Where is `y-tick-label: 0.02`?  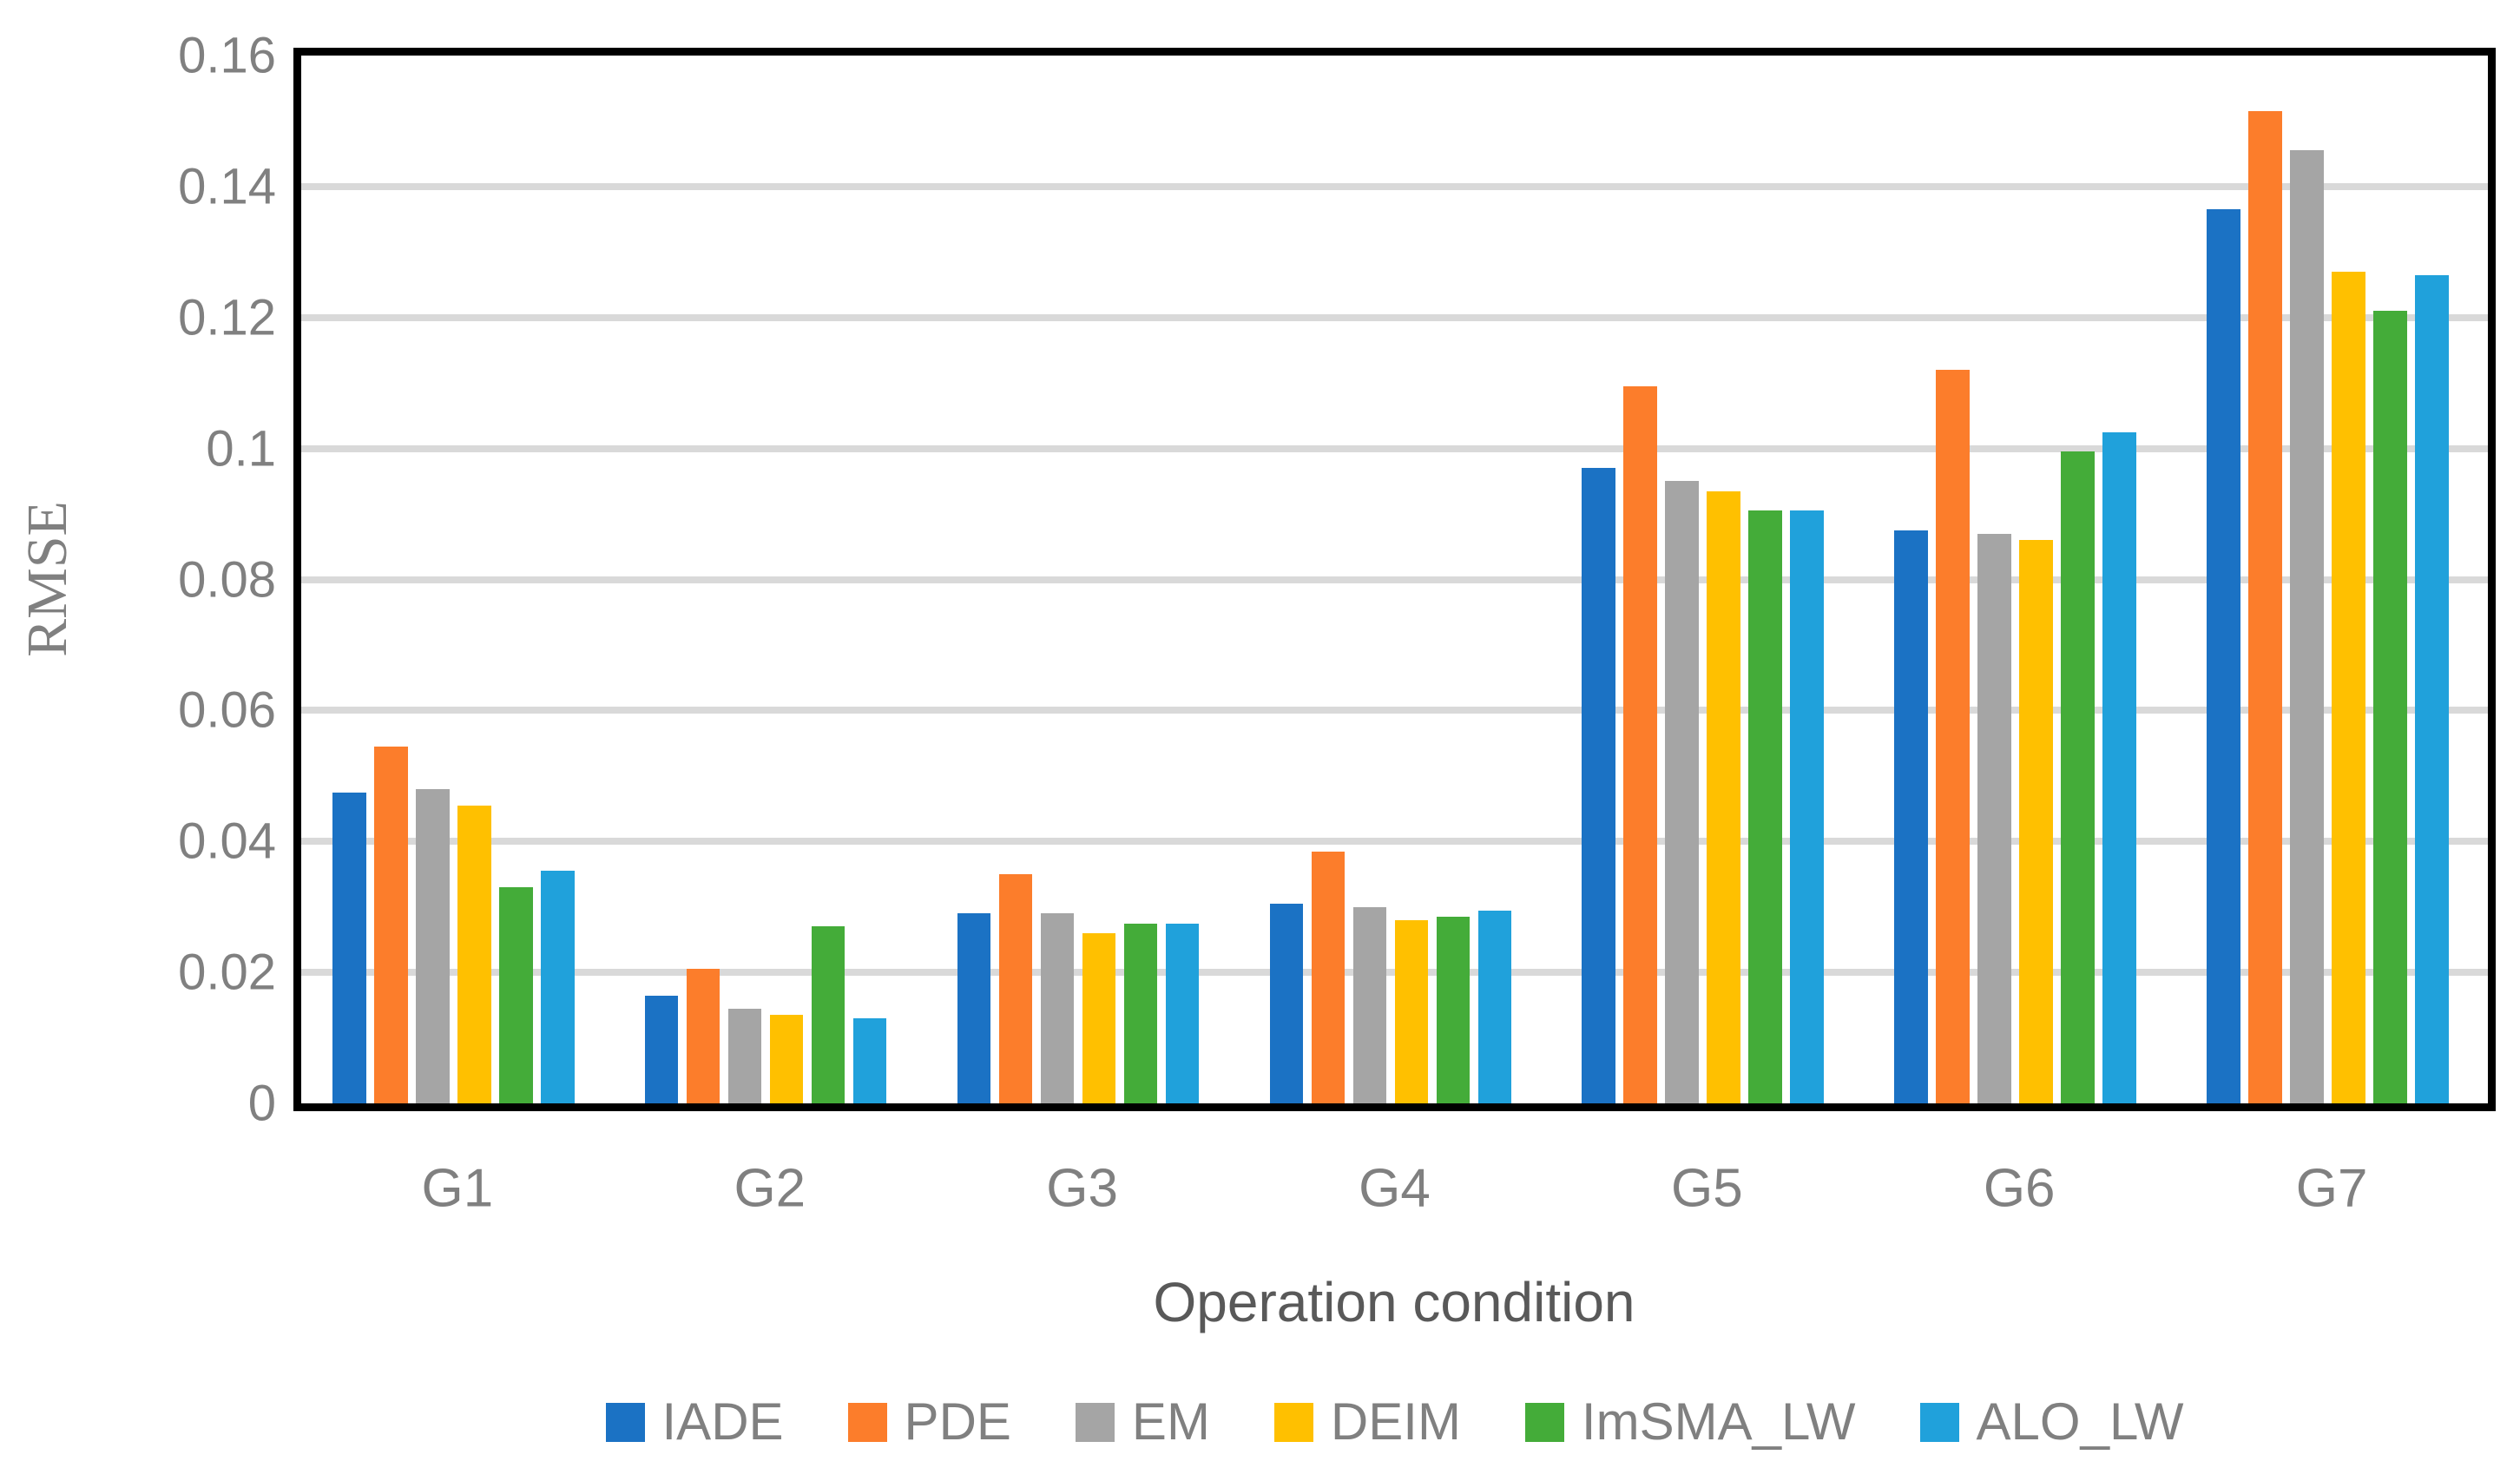 y-tick-label: 0.02 is located at coordinates (227, 973).